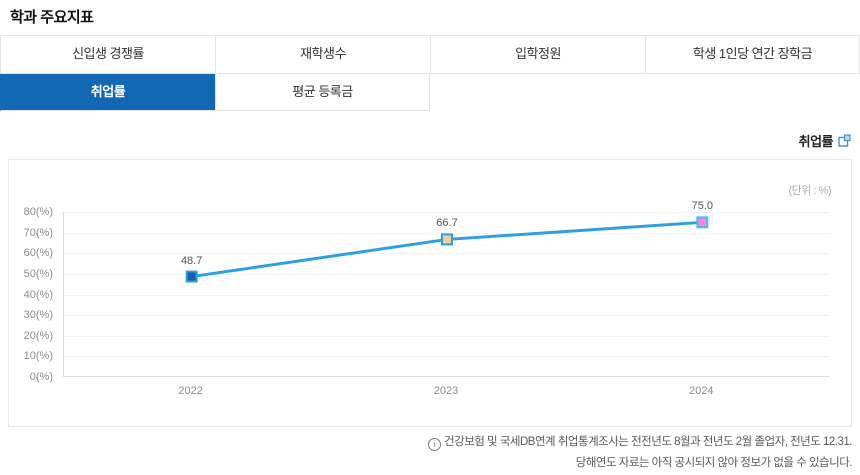 This screenshot has height=475, width=860. What do you see at coordinates (38, 232) in the screenshot?
I see `y-axis-tick: 70(%)` at bounding box center [38, 232].